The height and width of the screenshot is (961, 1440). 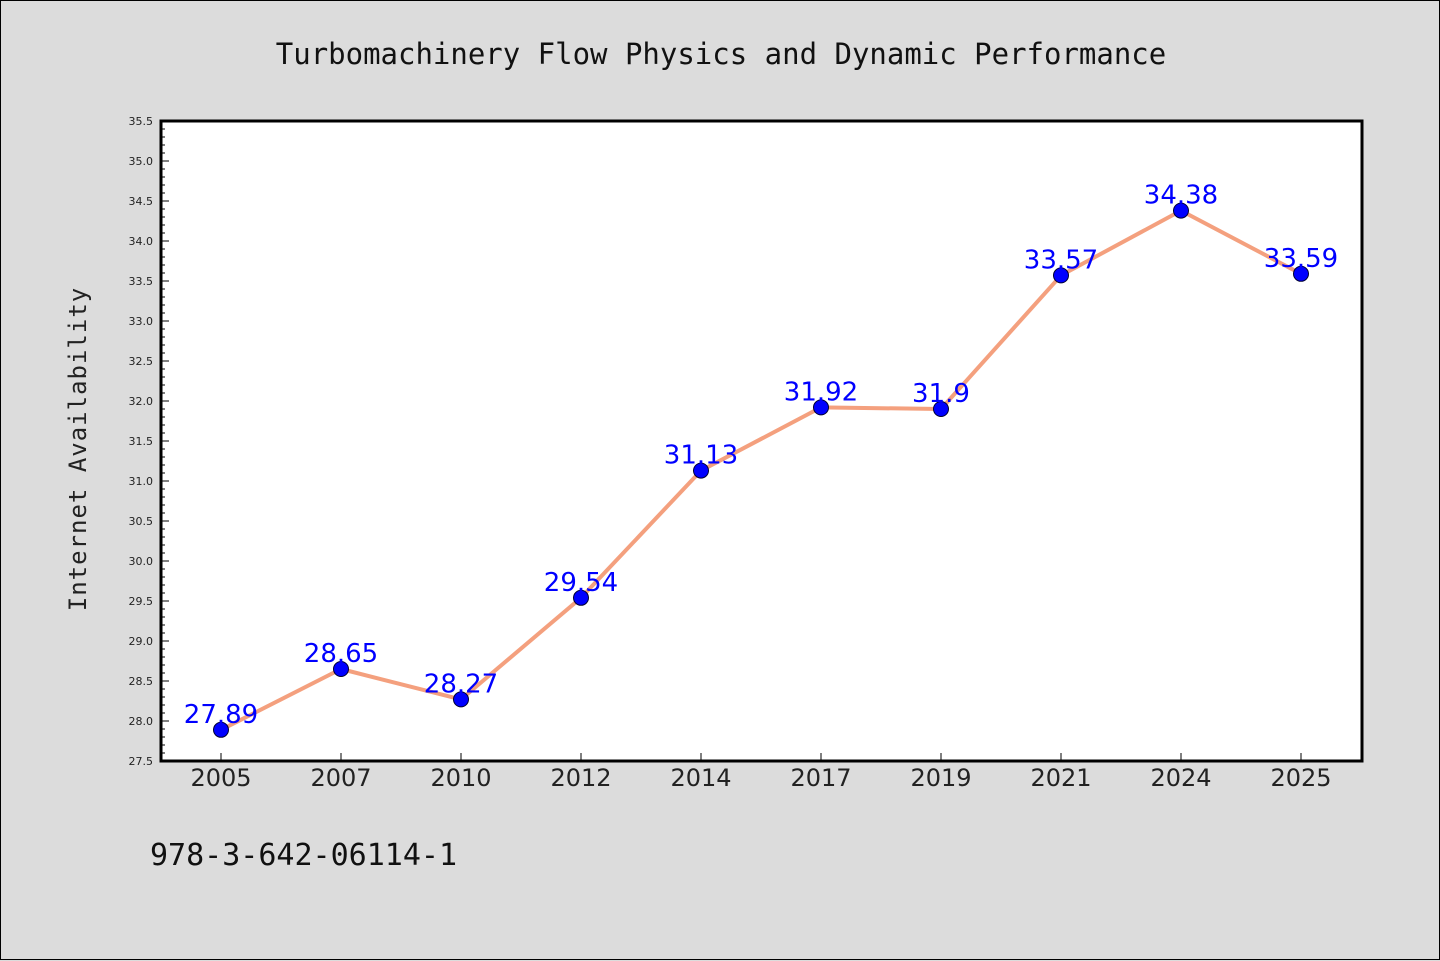 I want to click on data-label: 33.57, so click(x=1061, y=260).